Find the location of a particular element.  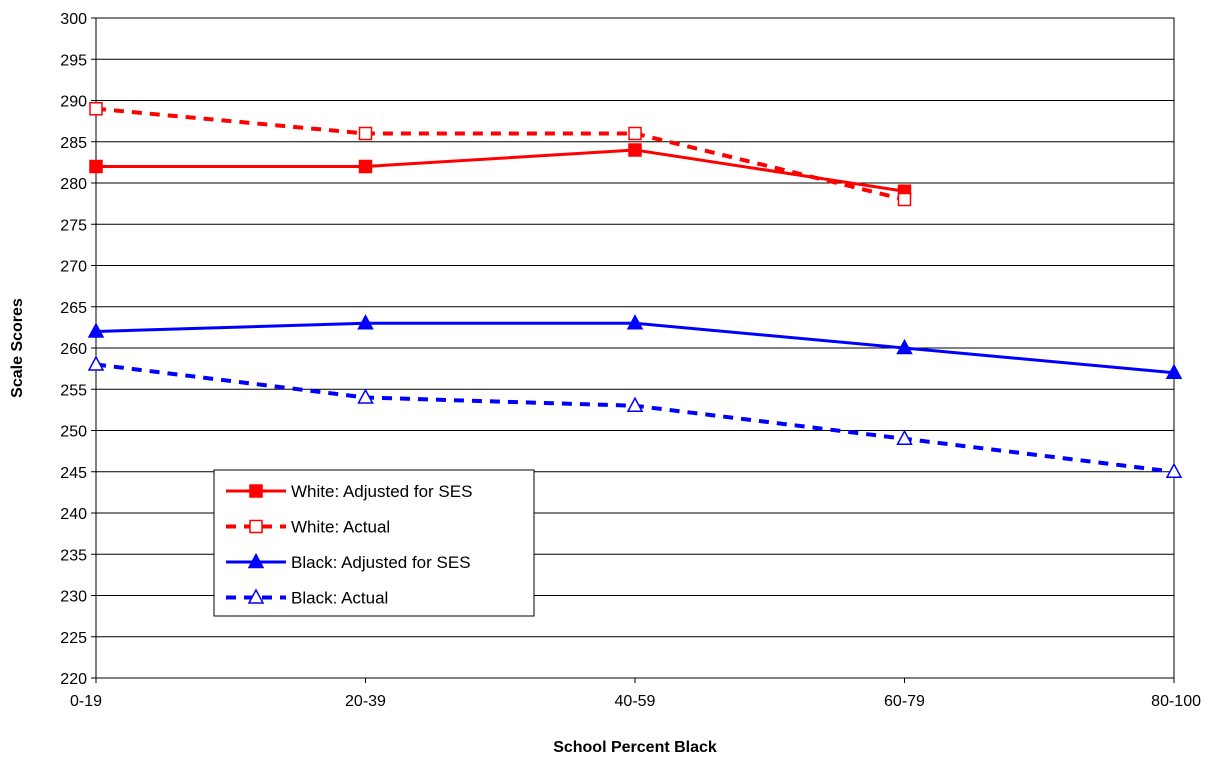

x-tick-label: 0-19 is located at coordinates (86, 701).